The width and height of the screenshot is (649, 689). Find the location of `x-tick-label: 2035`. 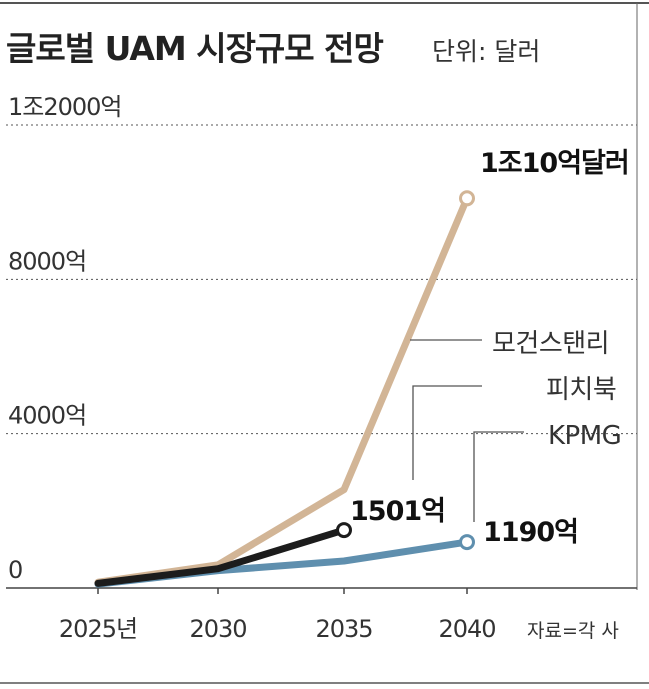

x-tick-label: 2035 is located at coordinates (343, 629).